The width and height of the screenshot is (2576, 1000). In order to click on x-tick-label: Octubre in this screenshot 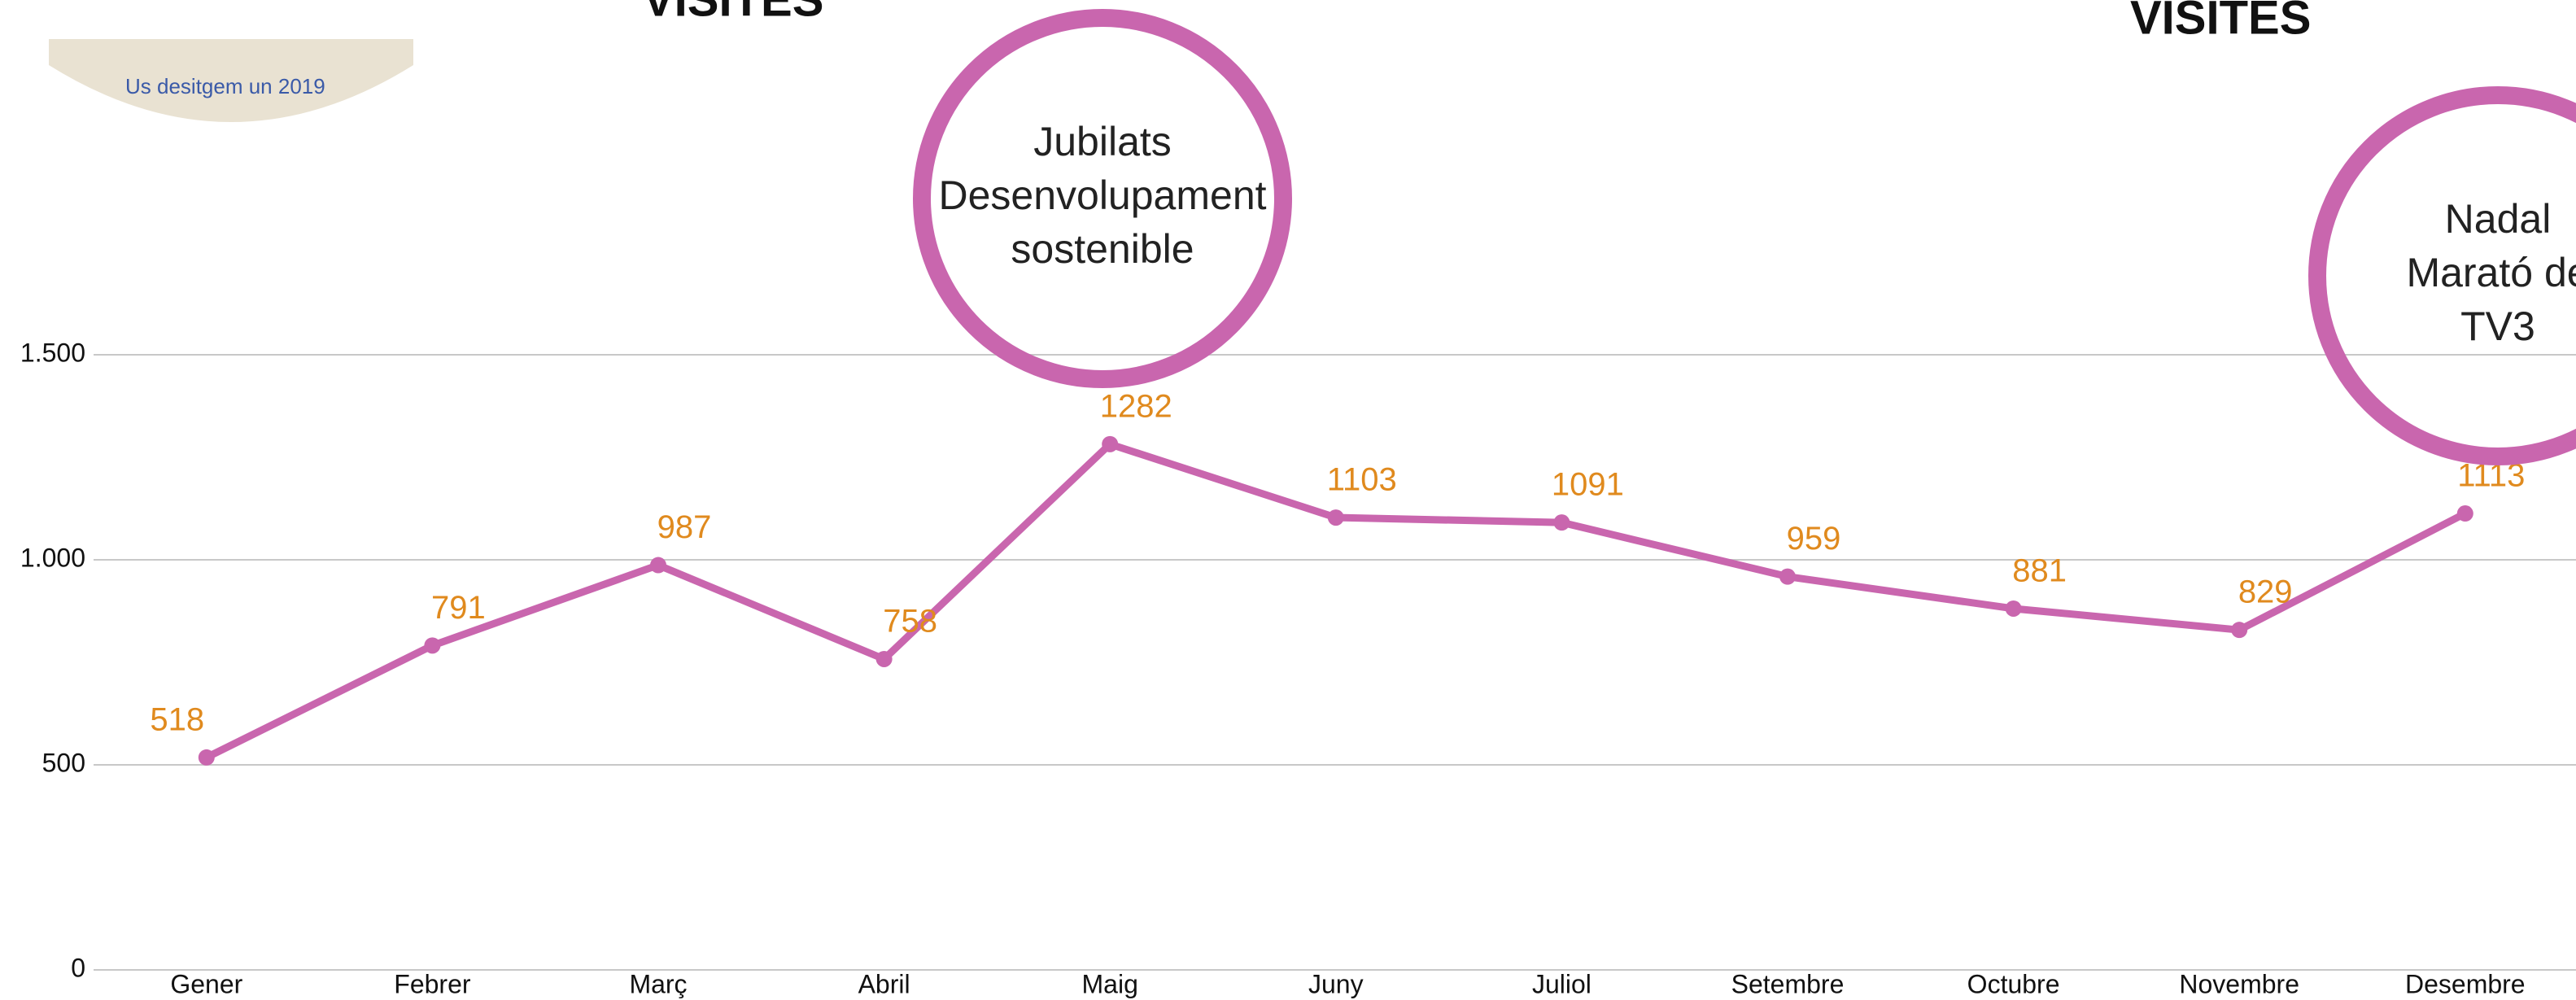, I will do `click(2013, 984)`.